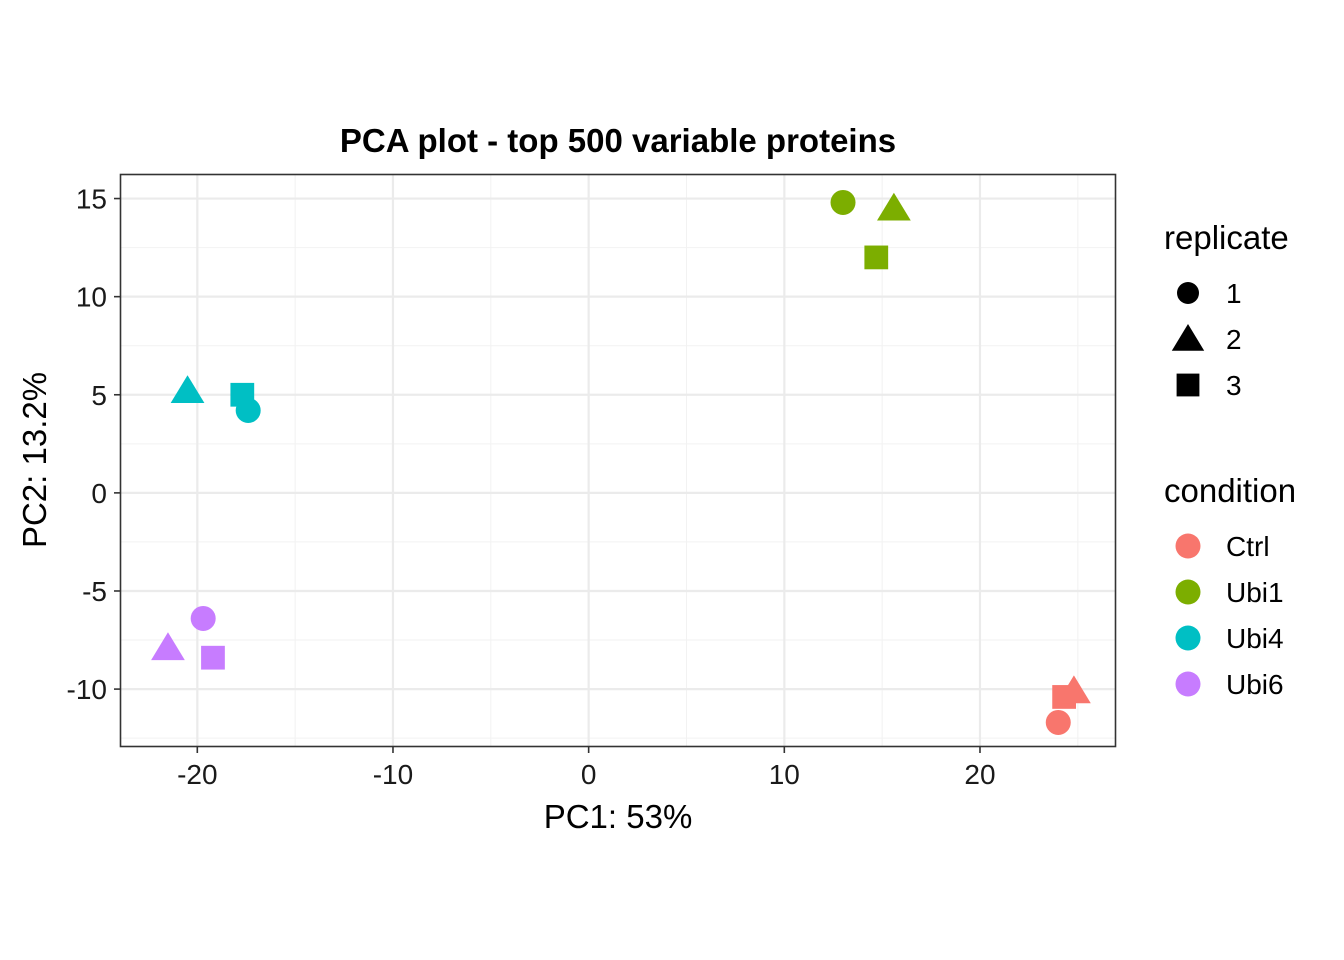  What do you see at coordinates (979, 774) in the screenshot?
I see `x-tick-label: 20` at bounding box center [979, 774].